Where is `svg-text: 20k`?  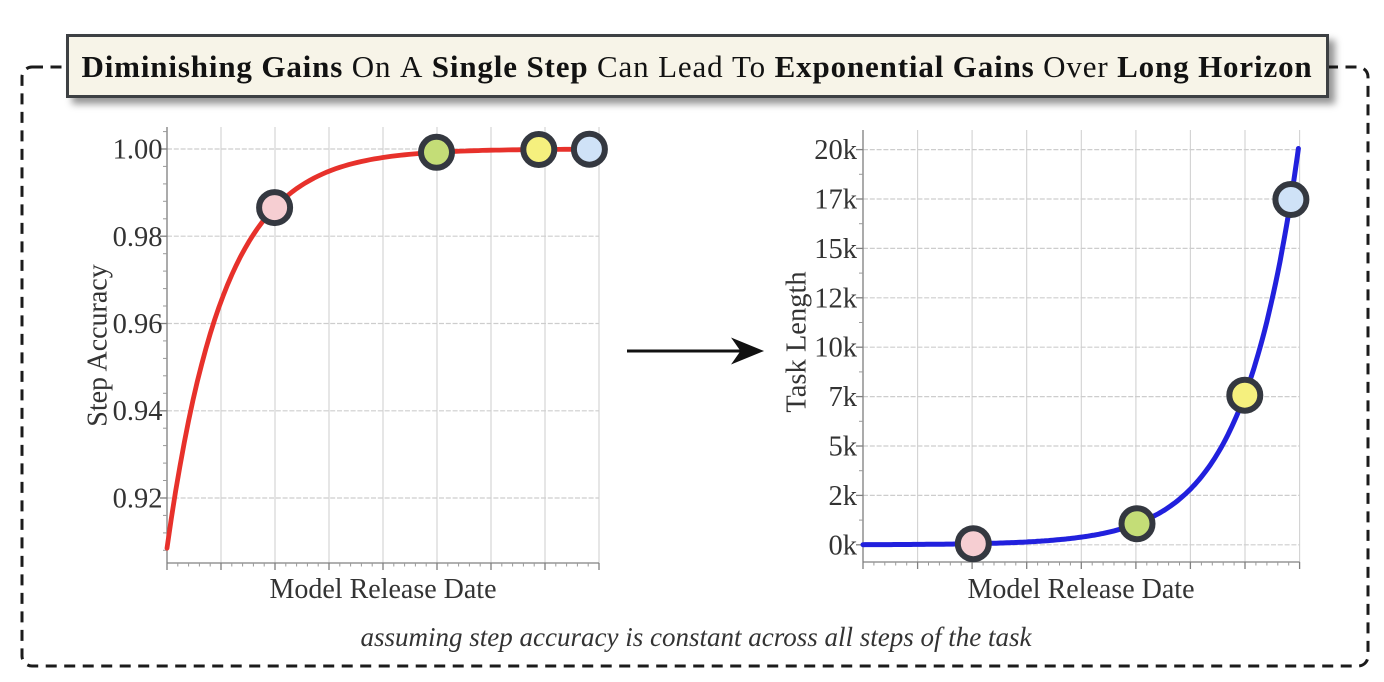
svg-text: 20k is located at coordinates (836, 150).